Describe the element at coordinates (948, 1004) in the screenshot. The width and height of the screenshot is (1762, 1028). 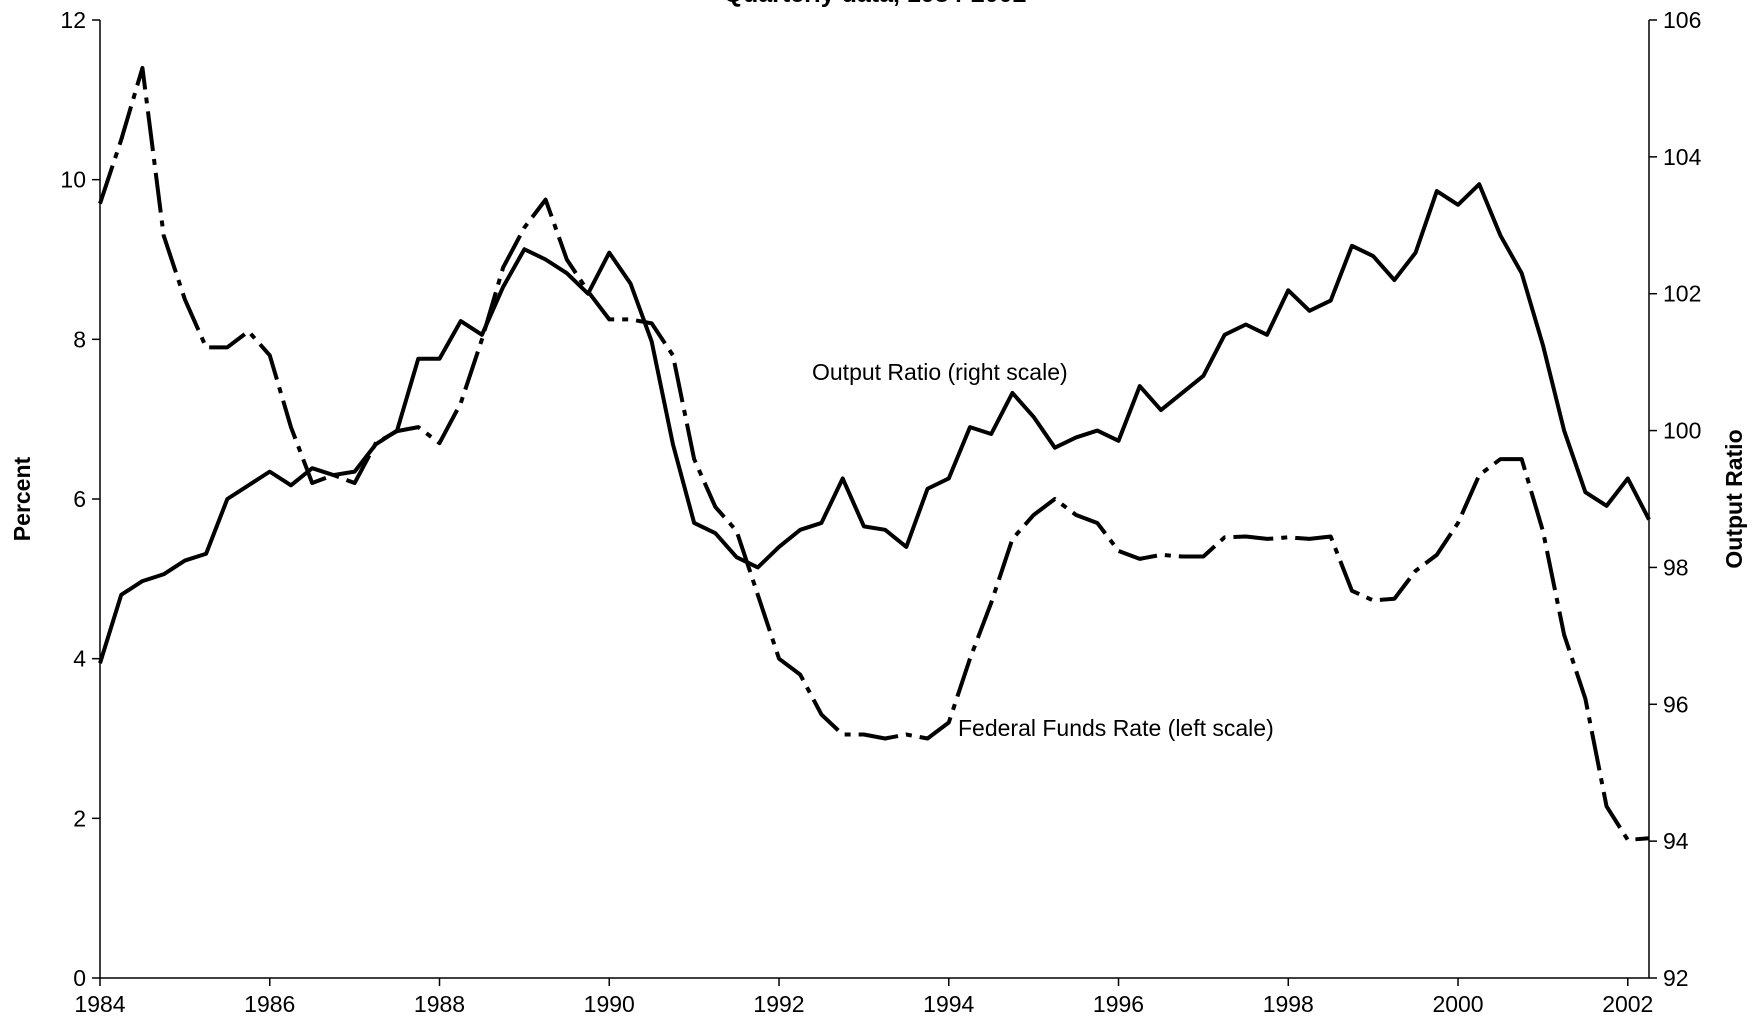
I see `x-tick-label: 1994` at that location.